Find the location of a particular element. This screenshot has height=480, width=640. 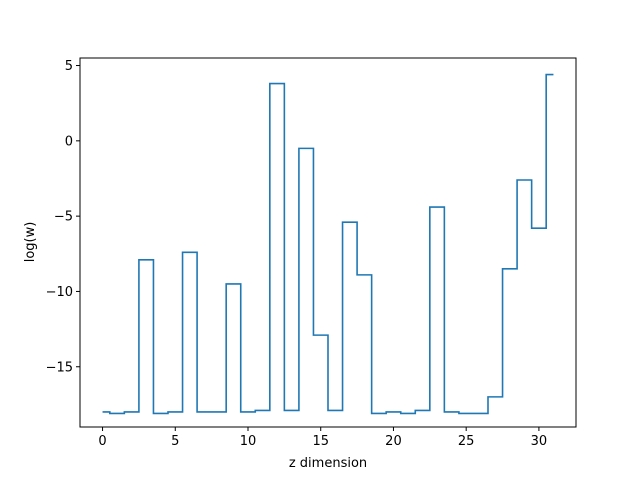

x-tick-label: 10 is located at coordinates (248, 441).